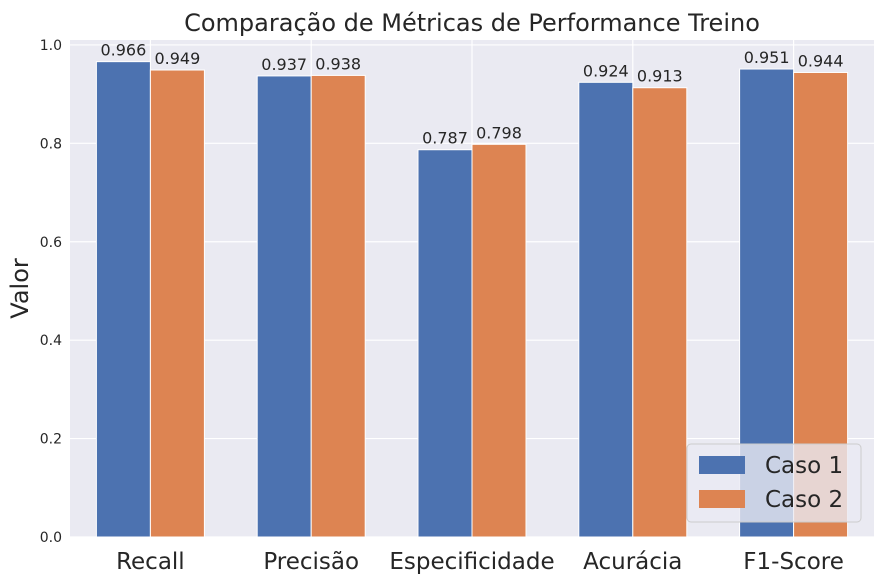 The width and height of the screenshot is (884, 584). I want to click on data-label: 0.951, so click(767, 57).